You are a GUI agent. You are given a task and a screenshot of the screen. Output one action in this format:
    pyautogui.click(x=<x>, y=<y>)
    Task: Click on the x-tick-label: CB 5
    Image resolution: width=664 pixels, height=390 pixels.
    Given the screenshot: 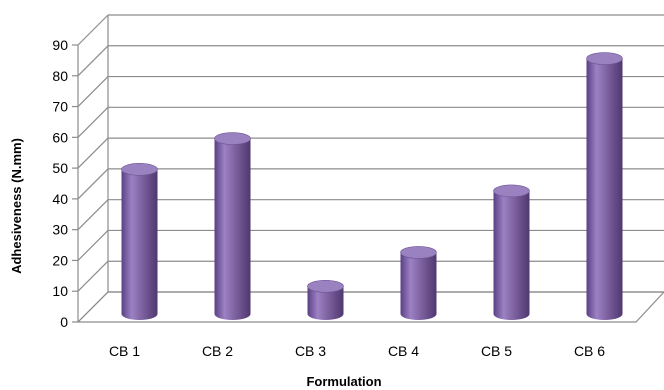 What is the action you would take?
    pyautogui.click(x=496, y=351)
    